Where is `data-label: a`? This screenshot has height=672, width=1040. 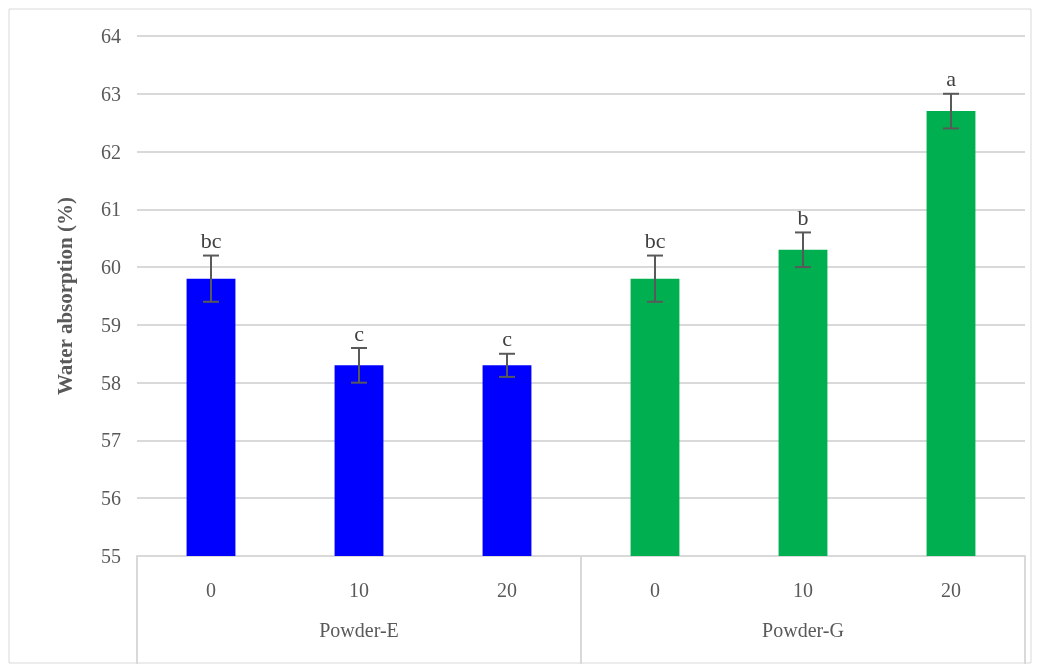 data-label: a is located at coordinates (951, 79).